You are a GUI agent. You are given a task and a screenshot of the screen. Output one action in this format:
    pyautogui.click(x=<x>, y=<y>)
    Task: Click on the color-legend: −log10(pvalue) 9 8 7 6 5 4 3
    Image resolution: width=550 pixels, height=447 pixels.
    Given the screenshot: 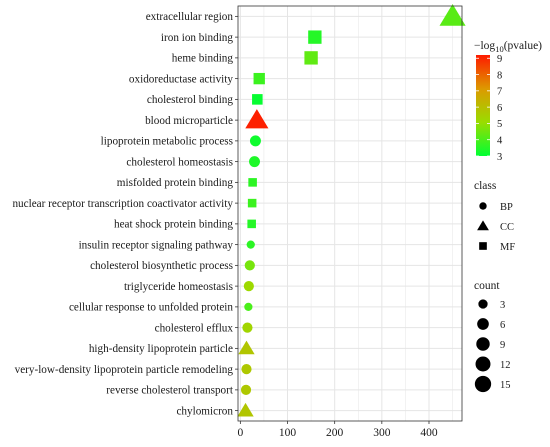 What is the action you would take?
    pyautogui.click(x=508, y=101)
    